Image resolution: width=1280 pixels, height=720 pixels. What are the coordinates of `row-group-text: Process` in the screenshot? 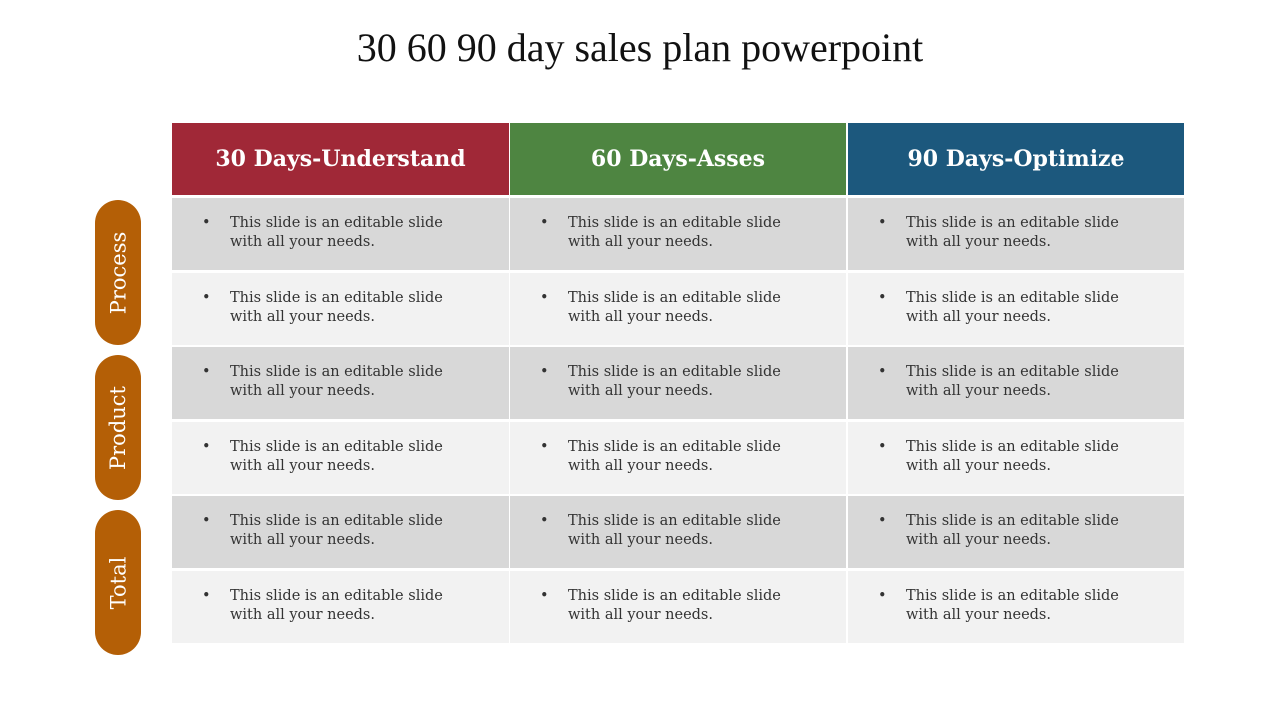 It's located at (118, 272).